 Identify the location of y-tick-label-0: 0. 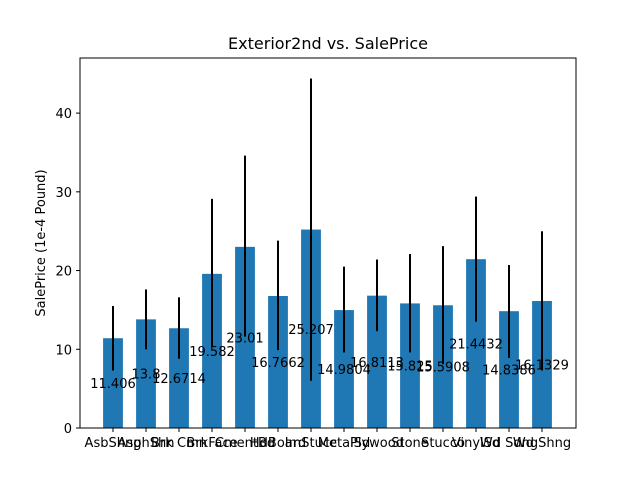
(68, 429).